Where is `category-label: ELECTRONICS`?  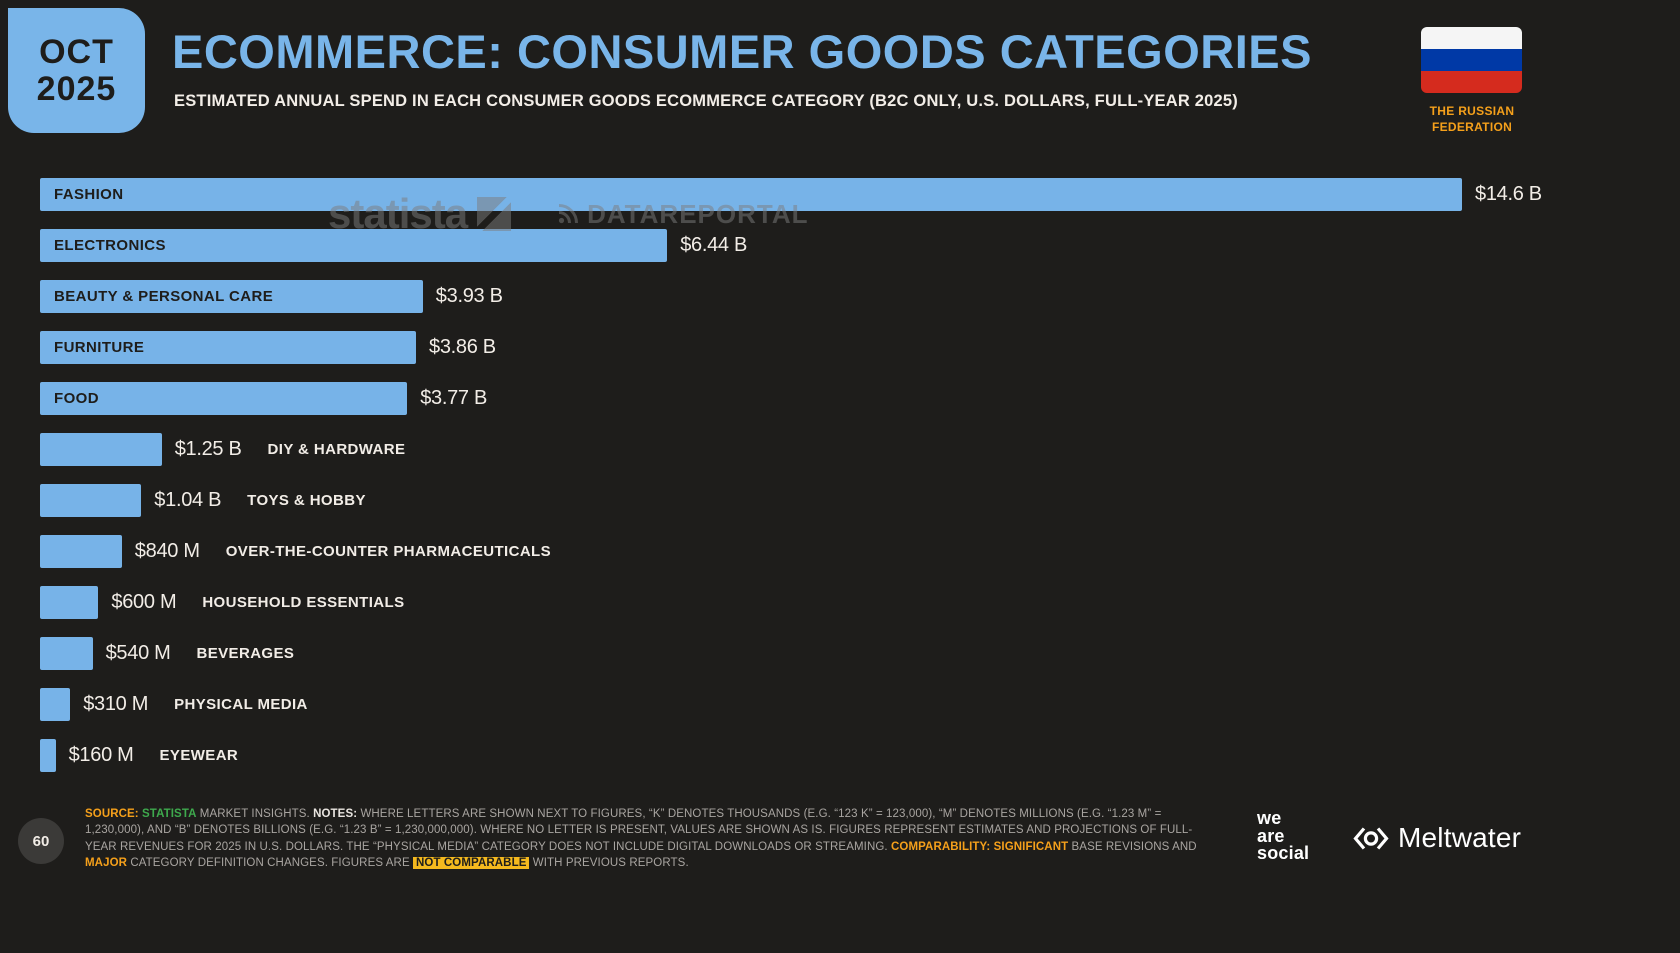
category-label: ELECTRONICS is located at coordinates (110, 245).